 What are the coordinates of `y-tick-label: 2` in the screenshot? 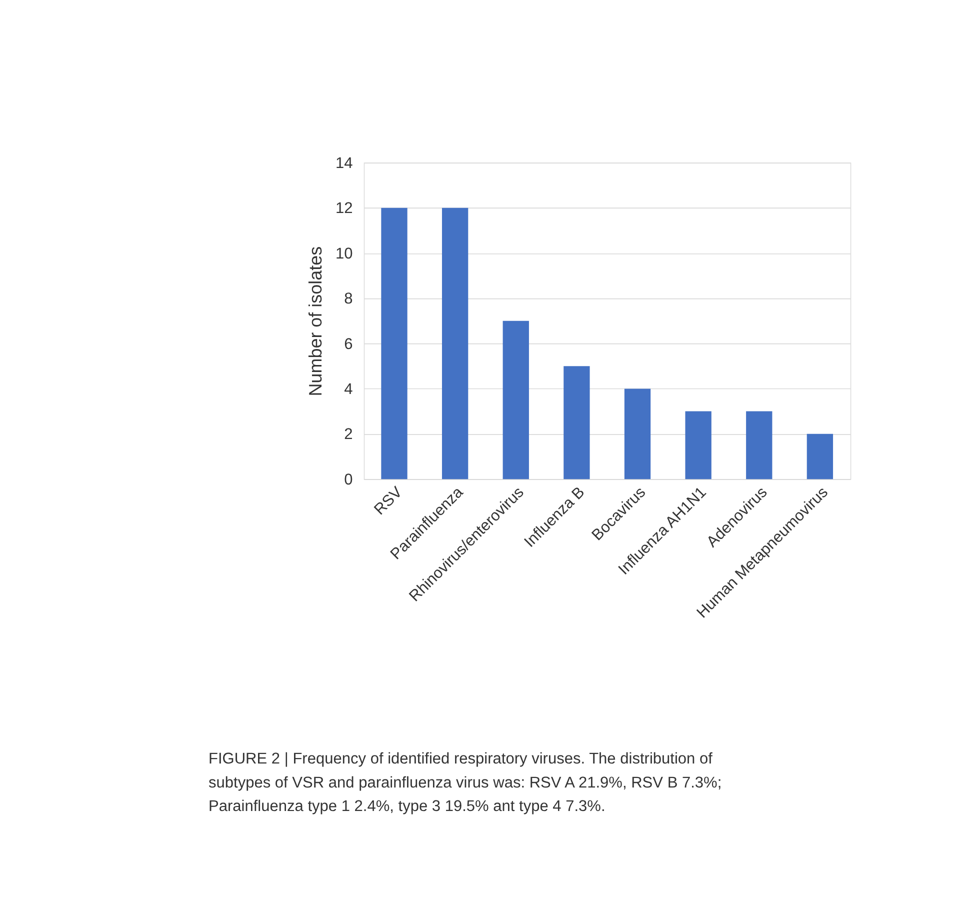 It's located at (348, 435).